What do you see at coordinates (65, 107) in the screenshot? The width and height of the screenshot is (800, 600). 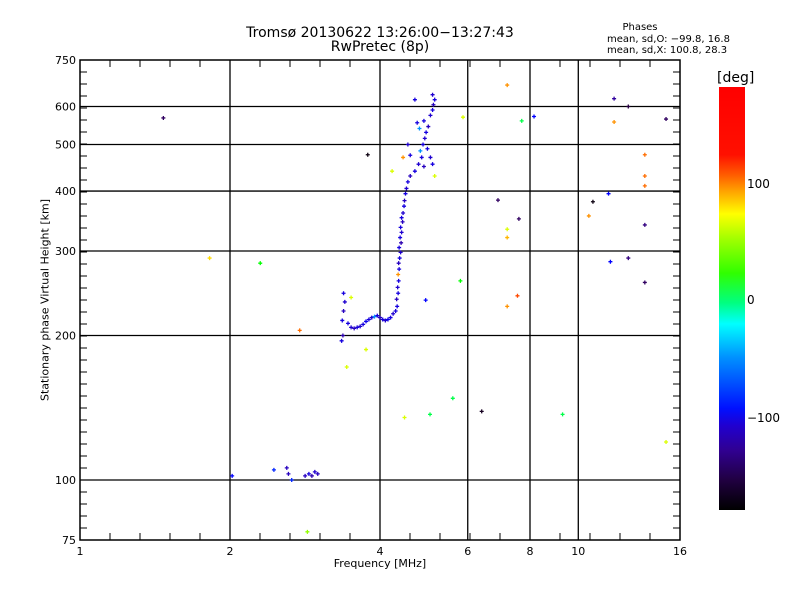 I see `y-tick-label: 600` at bounding box center [65, 107].